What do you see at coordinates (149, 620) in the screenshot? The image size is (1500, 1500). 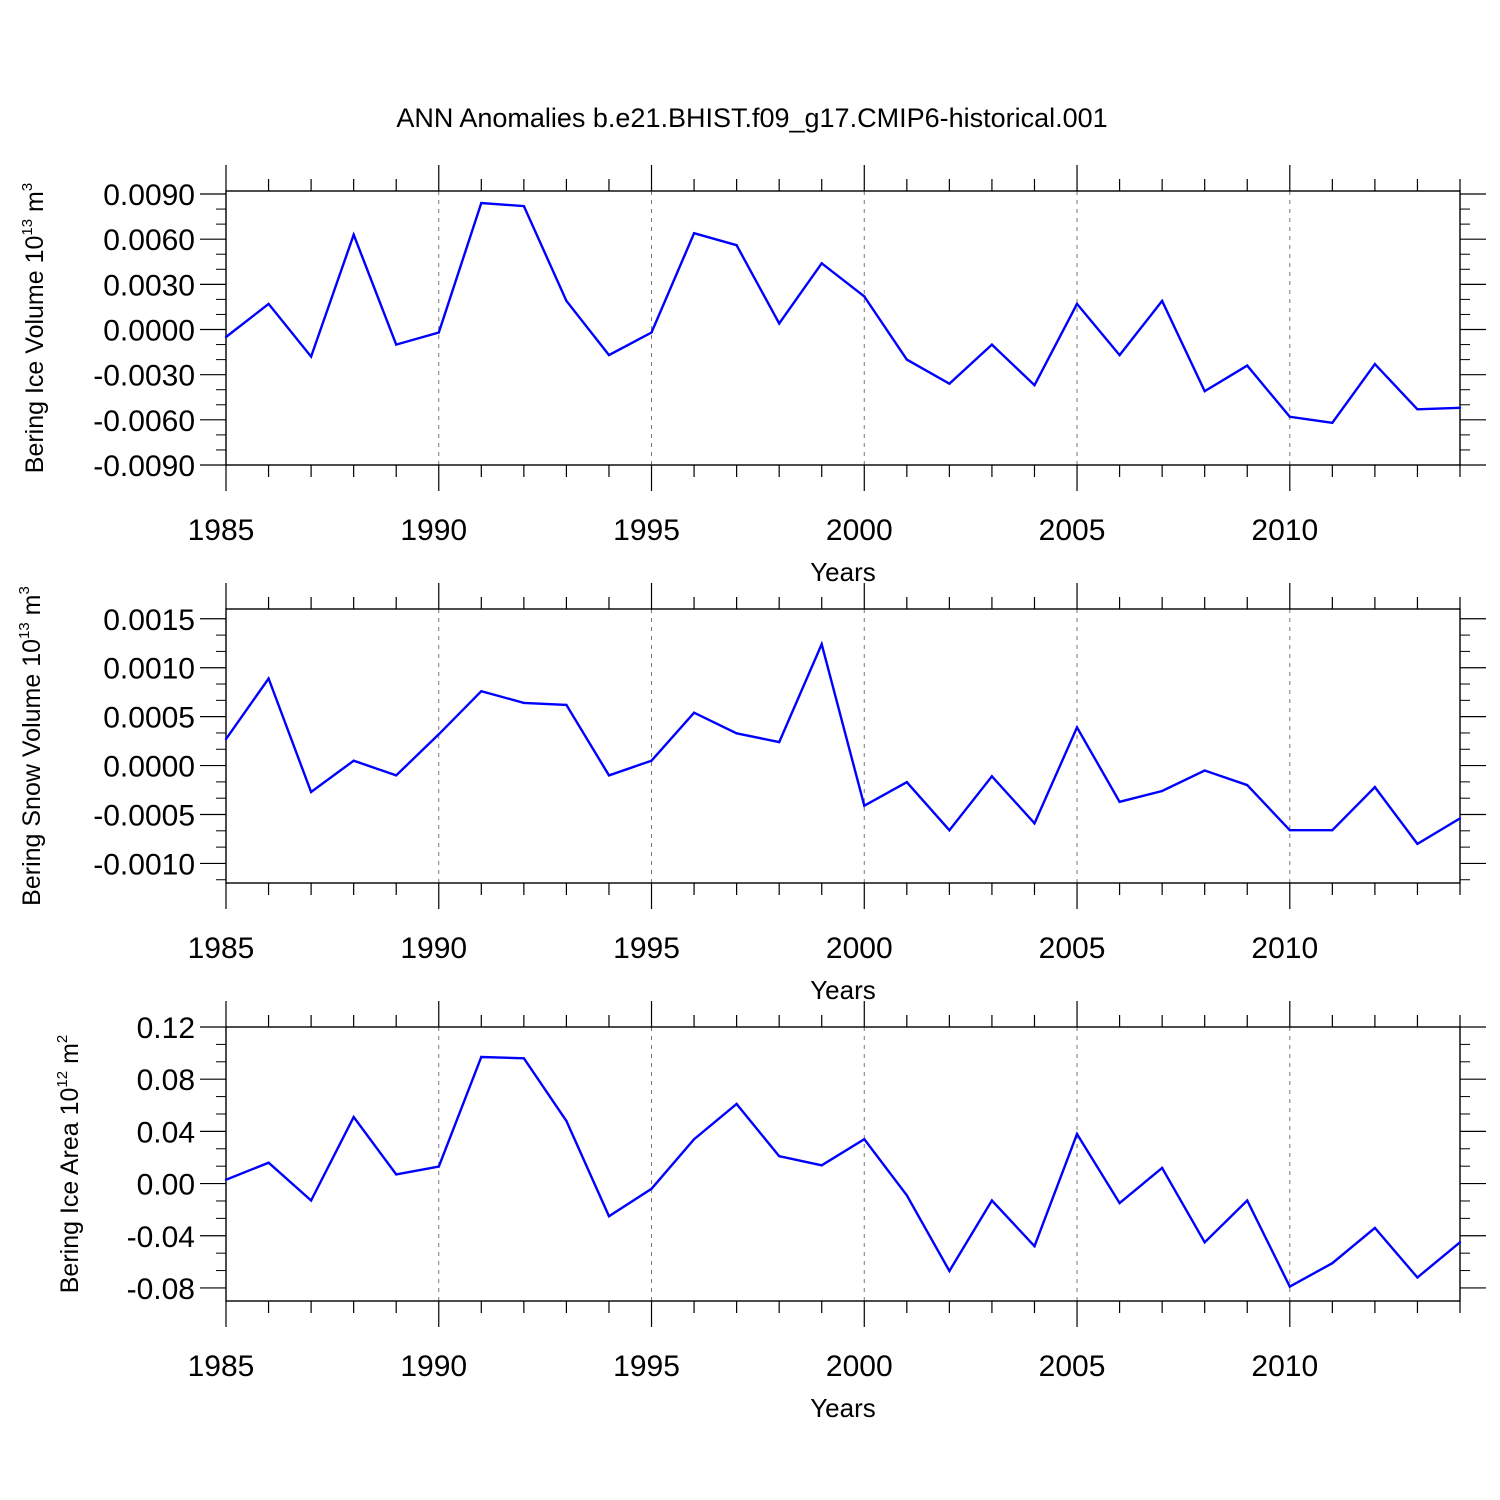 I see `y-tick-label: 0.0015` at bounding box center [149, 620].